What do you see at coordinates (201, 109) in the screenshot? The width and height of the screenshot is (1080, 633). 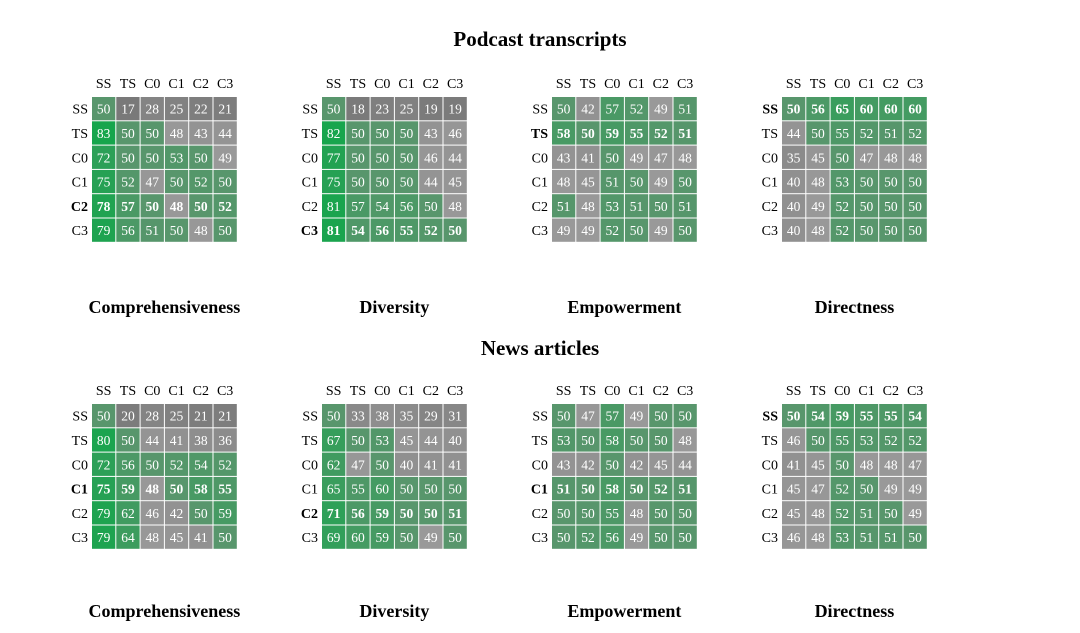 I see `cell-value-label: 22` at bounding box center [201, 109].